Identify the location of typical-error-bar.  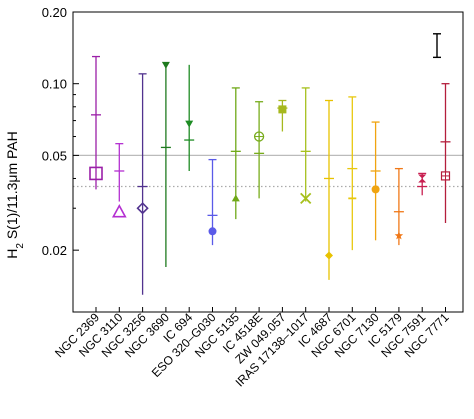
(437, 46).